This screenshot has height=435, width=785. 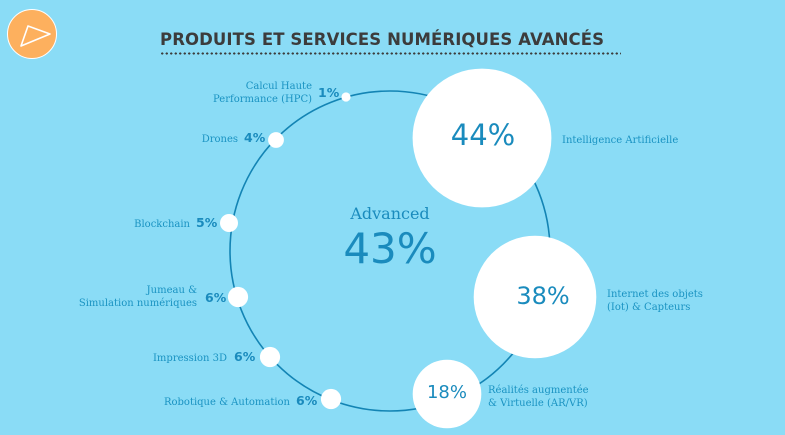 I want to click on node-arvr, so click(x=447, y=394).